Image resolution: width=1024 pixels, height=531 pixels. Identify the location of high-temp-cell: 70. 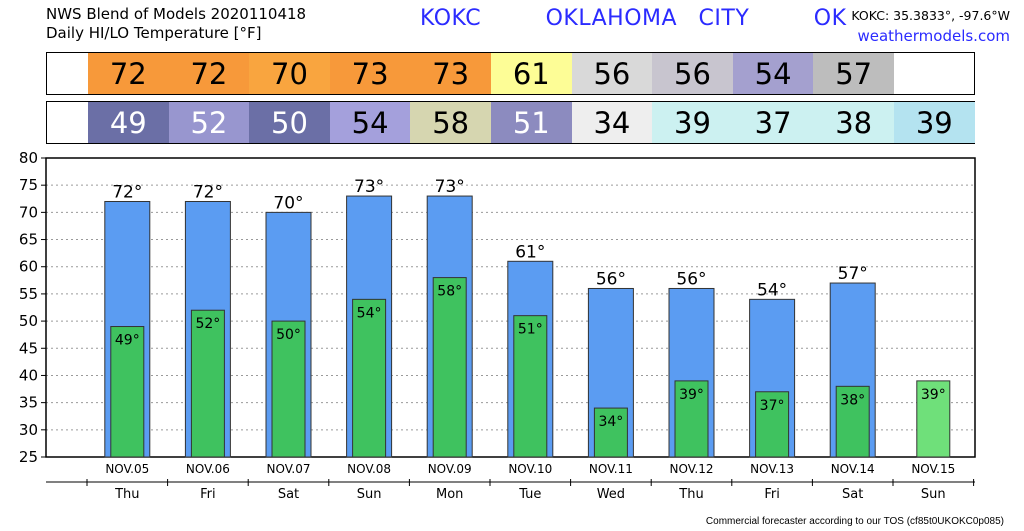
(289, 73).